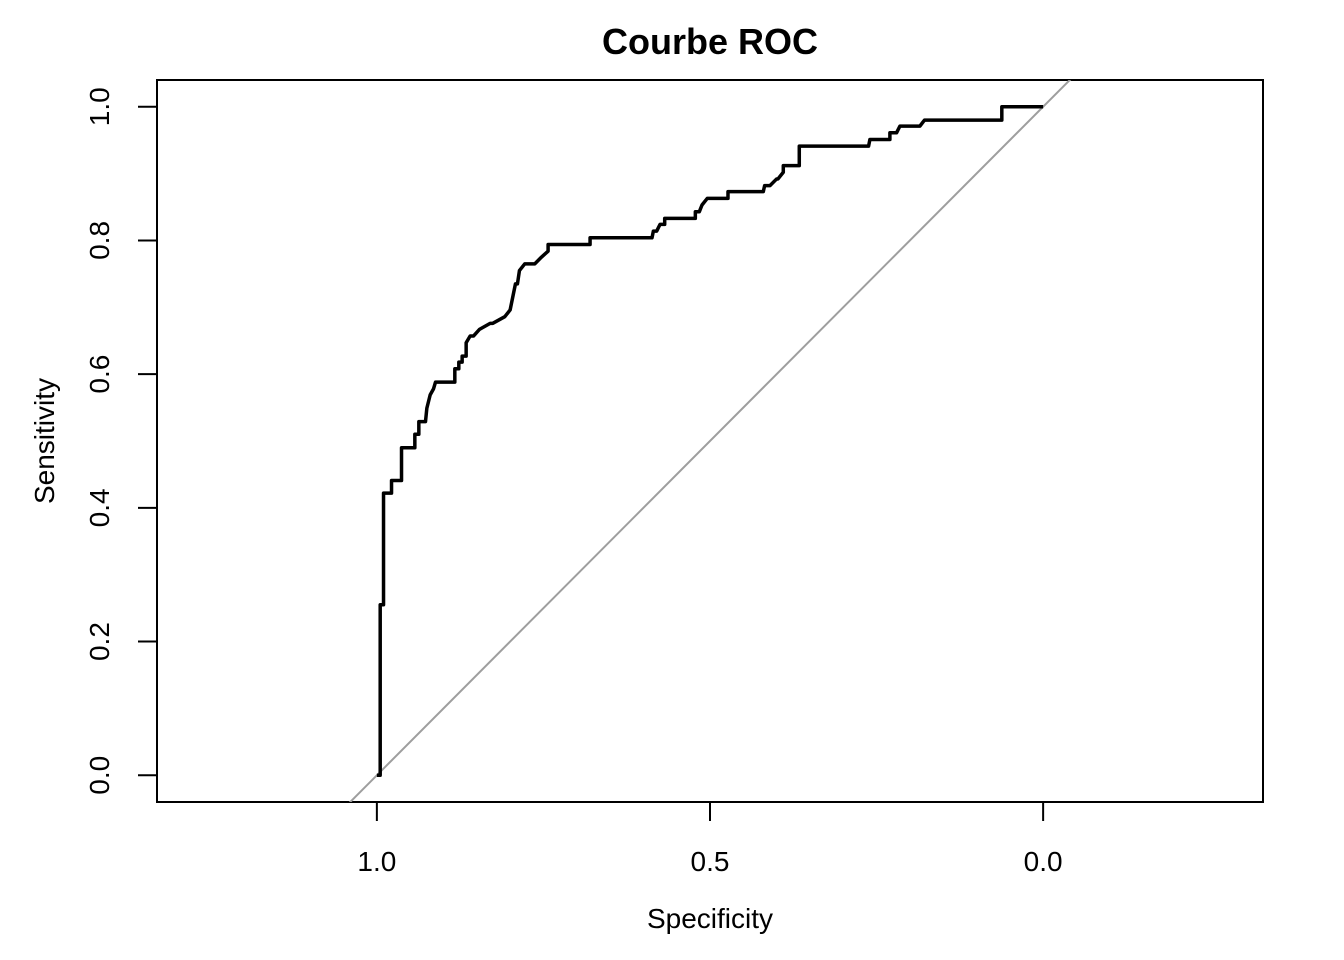 The image size is (1344, 960). Describe the element at coordinates (1043, 861) in the screenshot. I see `x-tick-label: 0.0` at that location.